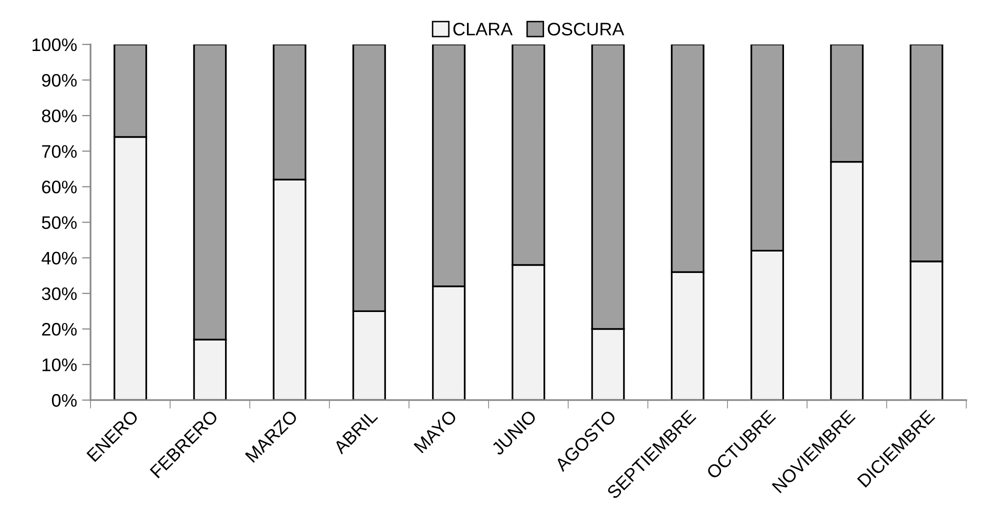 This screenshot has height=523, width=984. Describe the element at coordinates (586, 29) in the screenshot. I see `legend-label: OSCURA` at that location.